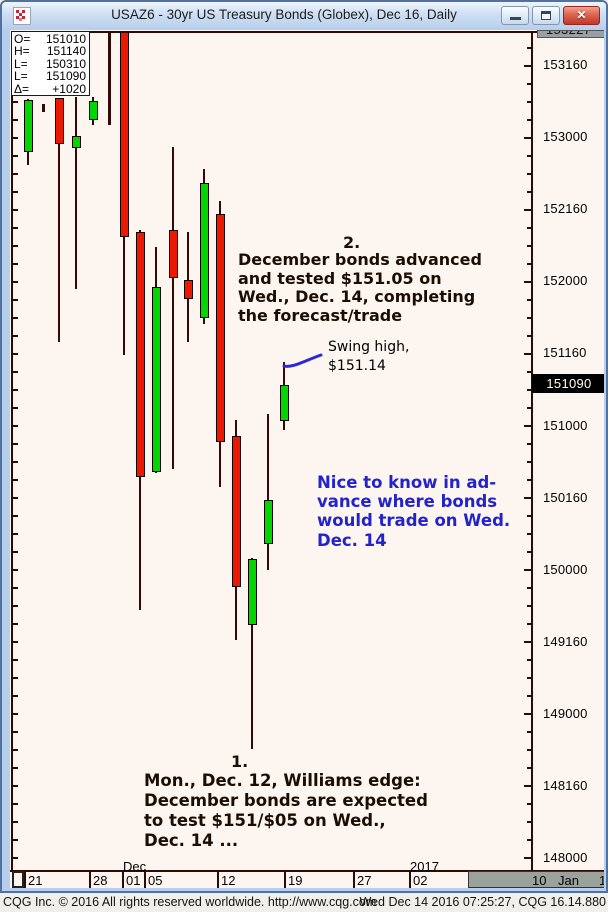  What do you see at coordinates (565, 785) in the screenshot?
I see `price-axis-label: 148160` at bounding box center [565, 785].